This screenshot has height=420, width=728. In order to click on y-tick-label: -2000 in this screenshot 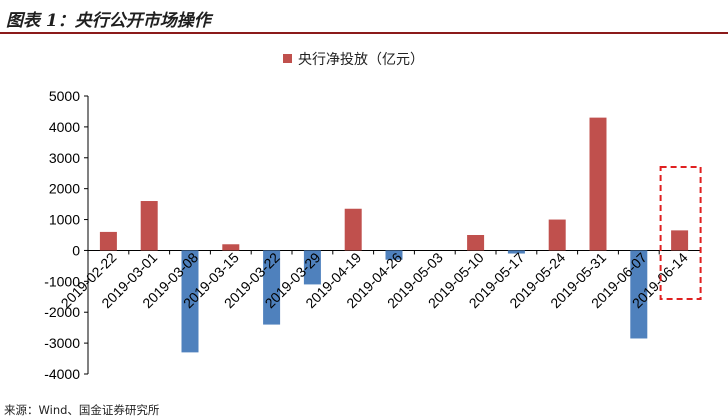, I will do `click(62, 312)`.